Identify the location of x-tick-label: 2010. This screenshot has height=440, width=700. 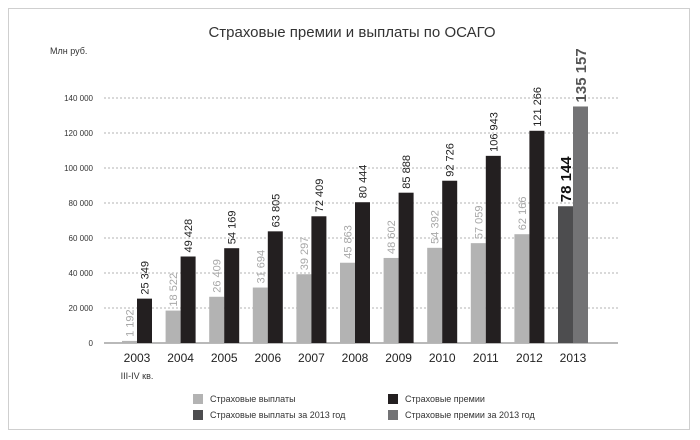
(442, 358).